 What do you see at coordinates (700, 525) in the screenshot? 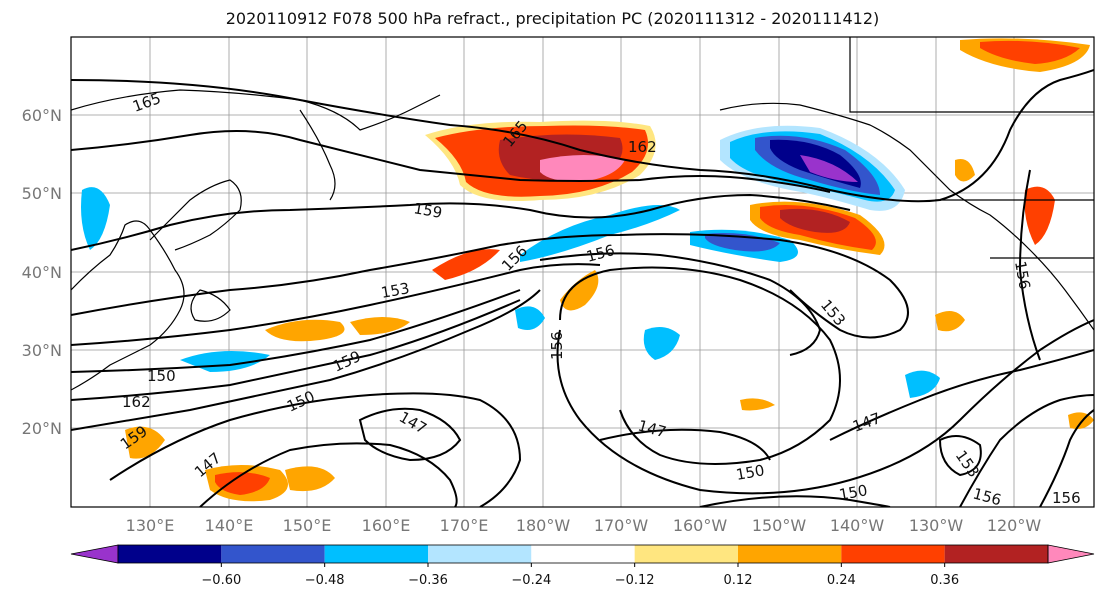
I see `lon-tick-label: 160°W` at bounding box center [700, 525].